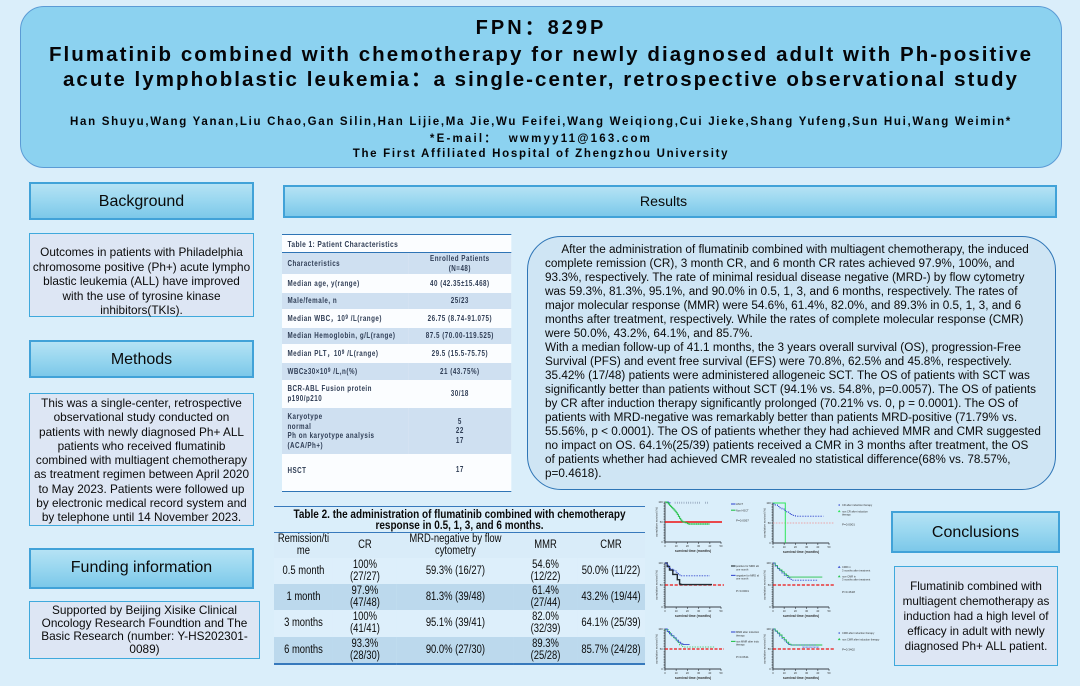 The image size is (1080, 686). Describe the element at coordinates (742, 657) in the screenshot. I see `svg-text: P=0.0611` at that location.